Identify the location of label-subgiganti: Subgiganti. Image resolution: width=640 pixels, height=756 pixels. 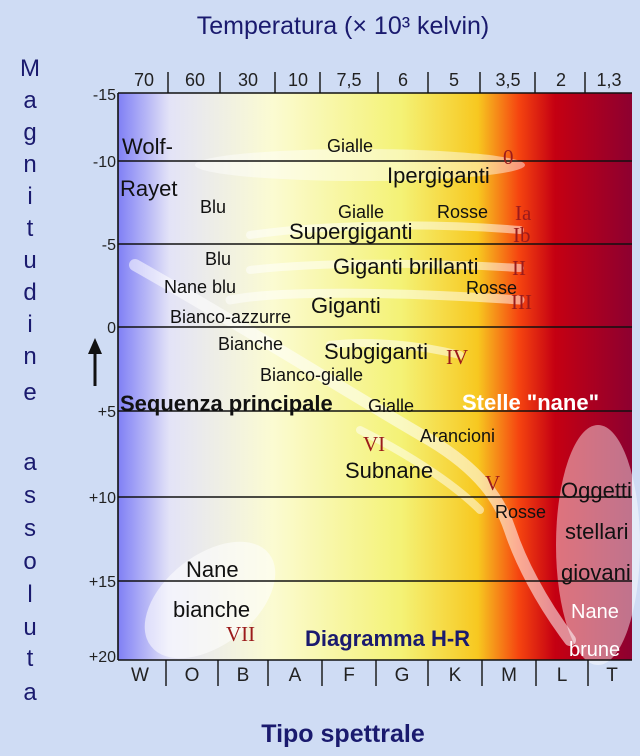
(376, 351).